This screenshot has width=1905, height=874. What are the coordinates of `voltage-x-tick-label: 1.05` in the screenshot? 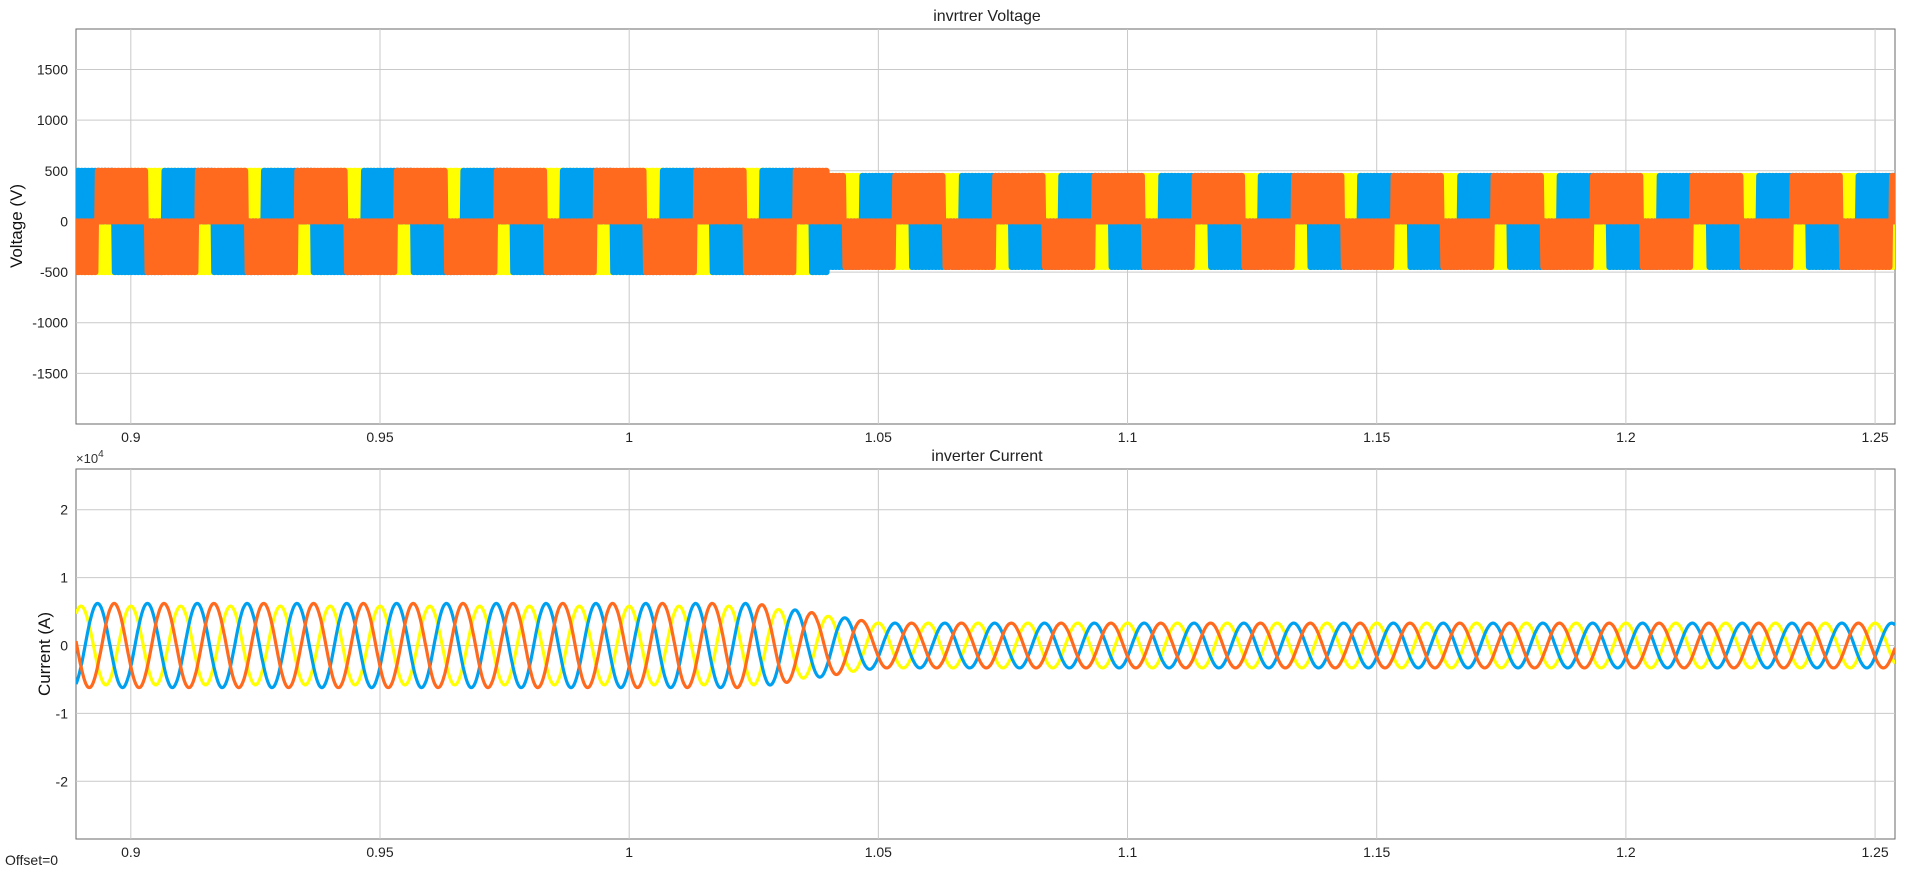 It's located at (878, 437).